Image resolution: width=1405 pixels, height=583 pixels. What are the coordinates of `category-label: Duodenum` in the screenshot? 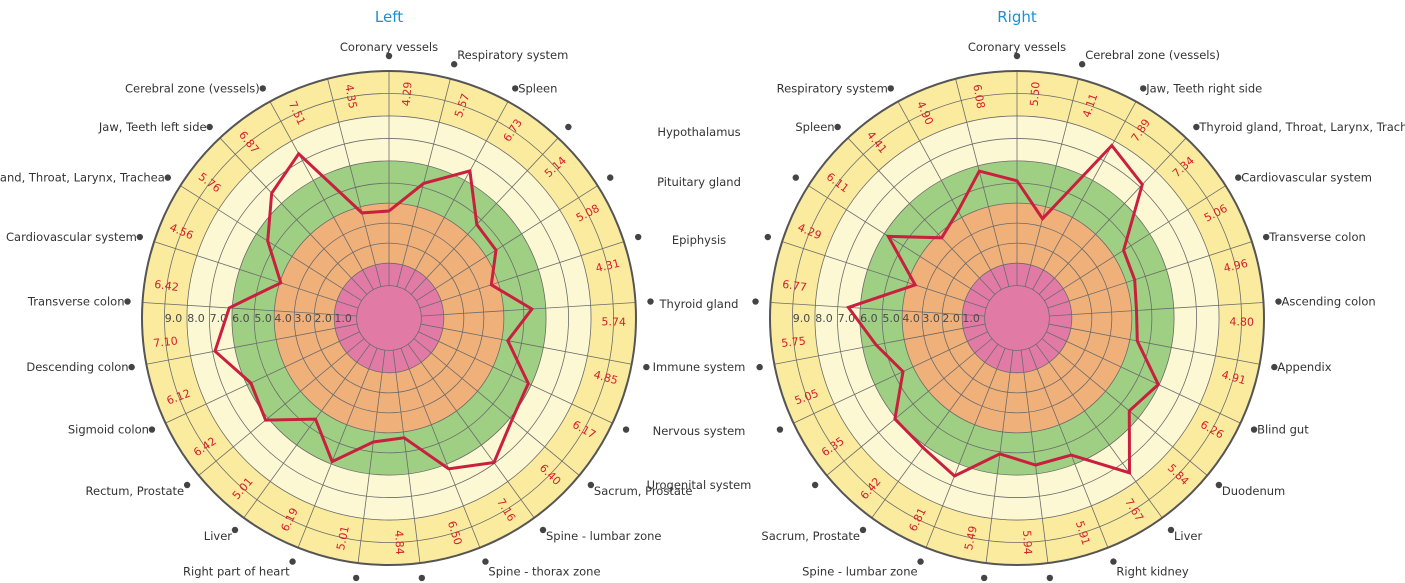 It's located at (1253, 491).